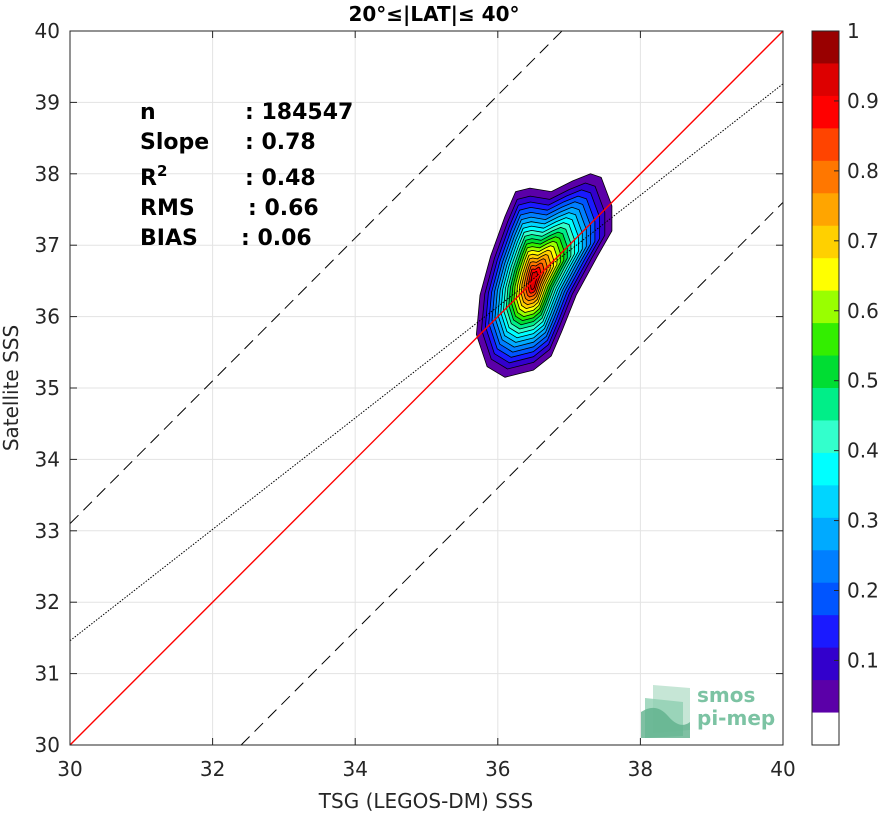 Image resolution: width=881 pixels, height=813 pixels. What do you see at coordinates (863, 241) in the screenshot?
I see `colorbar-tick-label: 0.7` at bounding box center [863, 241].